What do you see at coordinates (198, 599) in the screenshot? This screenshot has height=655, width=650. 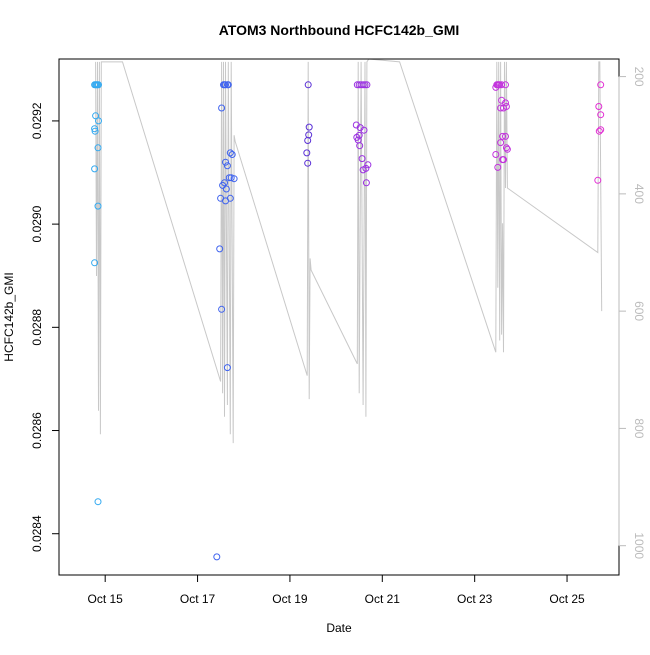 I see `x-tick-label: Oct 17` at bounding box center [198, 599].